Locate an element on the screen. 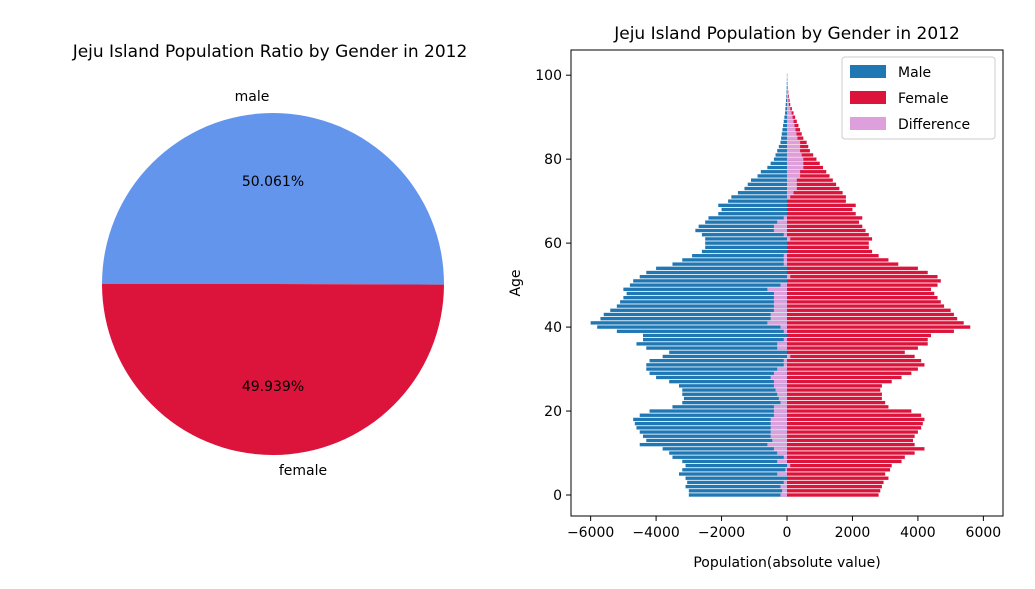 Image resolution: width=1035 pixels, height=589 pixels. x-axis-label: Population(absolute value) is located at coordinates (786, 563).